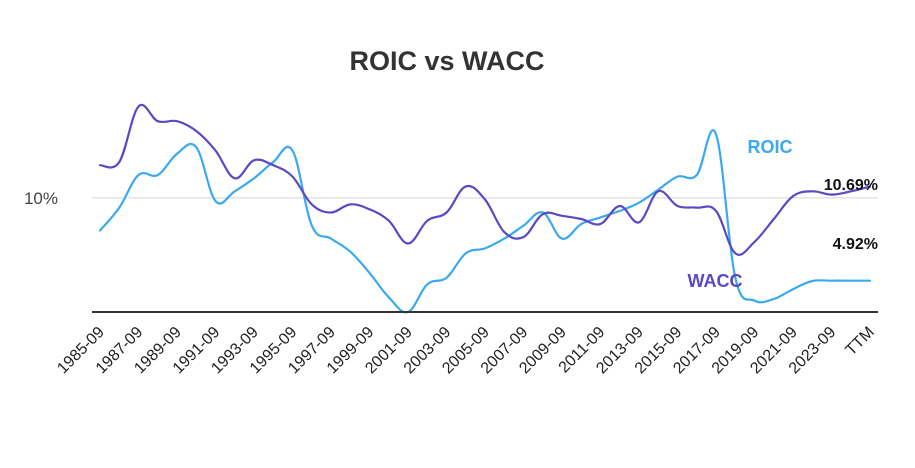  Describe the element at coordinates (860, 341) in the screenshot. I see `x-tick-label: TTM` at that location.